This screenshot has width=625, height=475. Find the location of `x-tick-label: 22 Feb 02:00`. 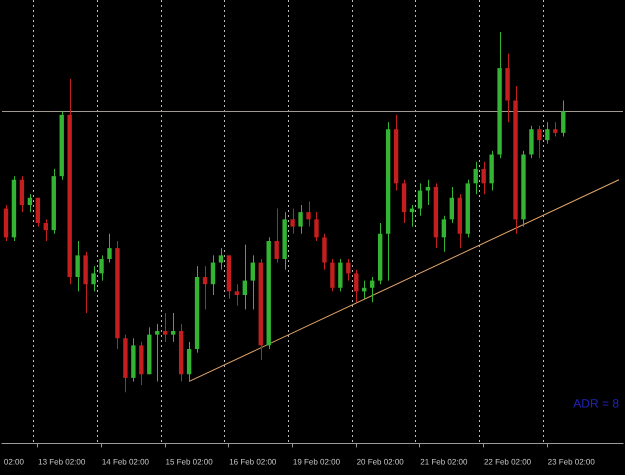

x-tick-label: 22 Feb 02:00 is located at coordinates (508, 461).